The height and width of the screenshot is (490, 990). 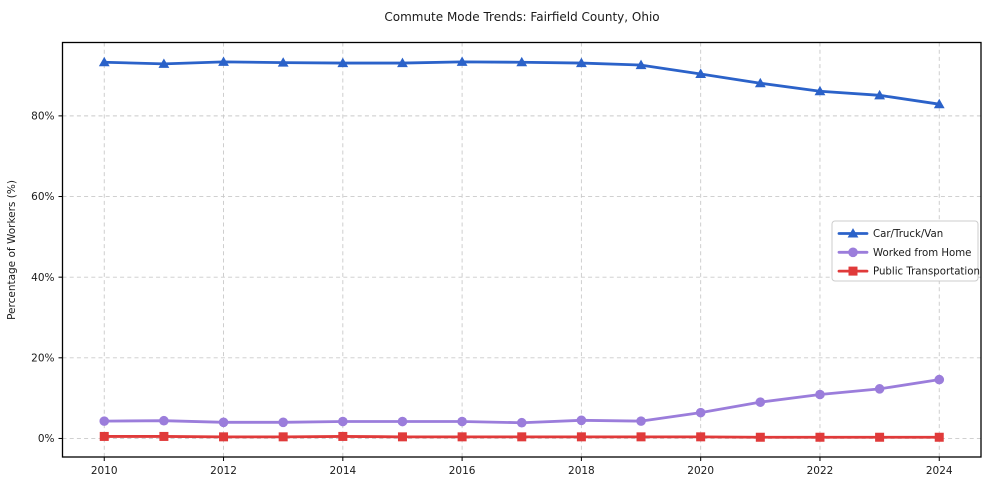 I want to click on y-tick-label: 40%, so click(x=42, y=278).